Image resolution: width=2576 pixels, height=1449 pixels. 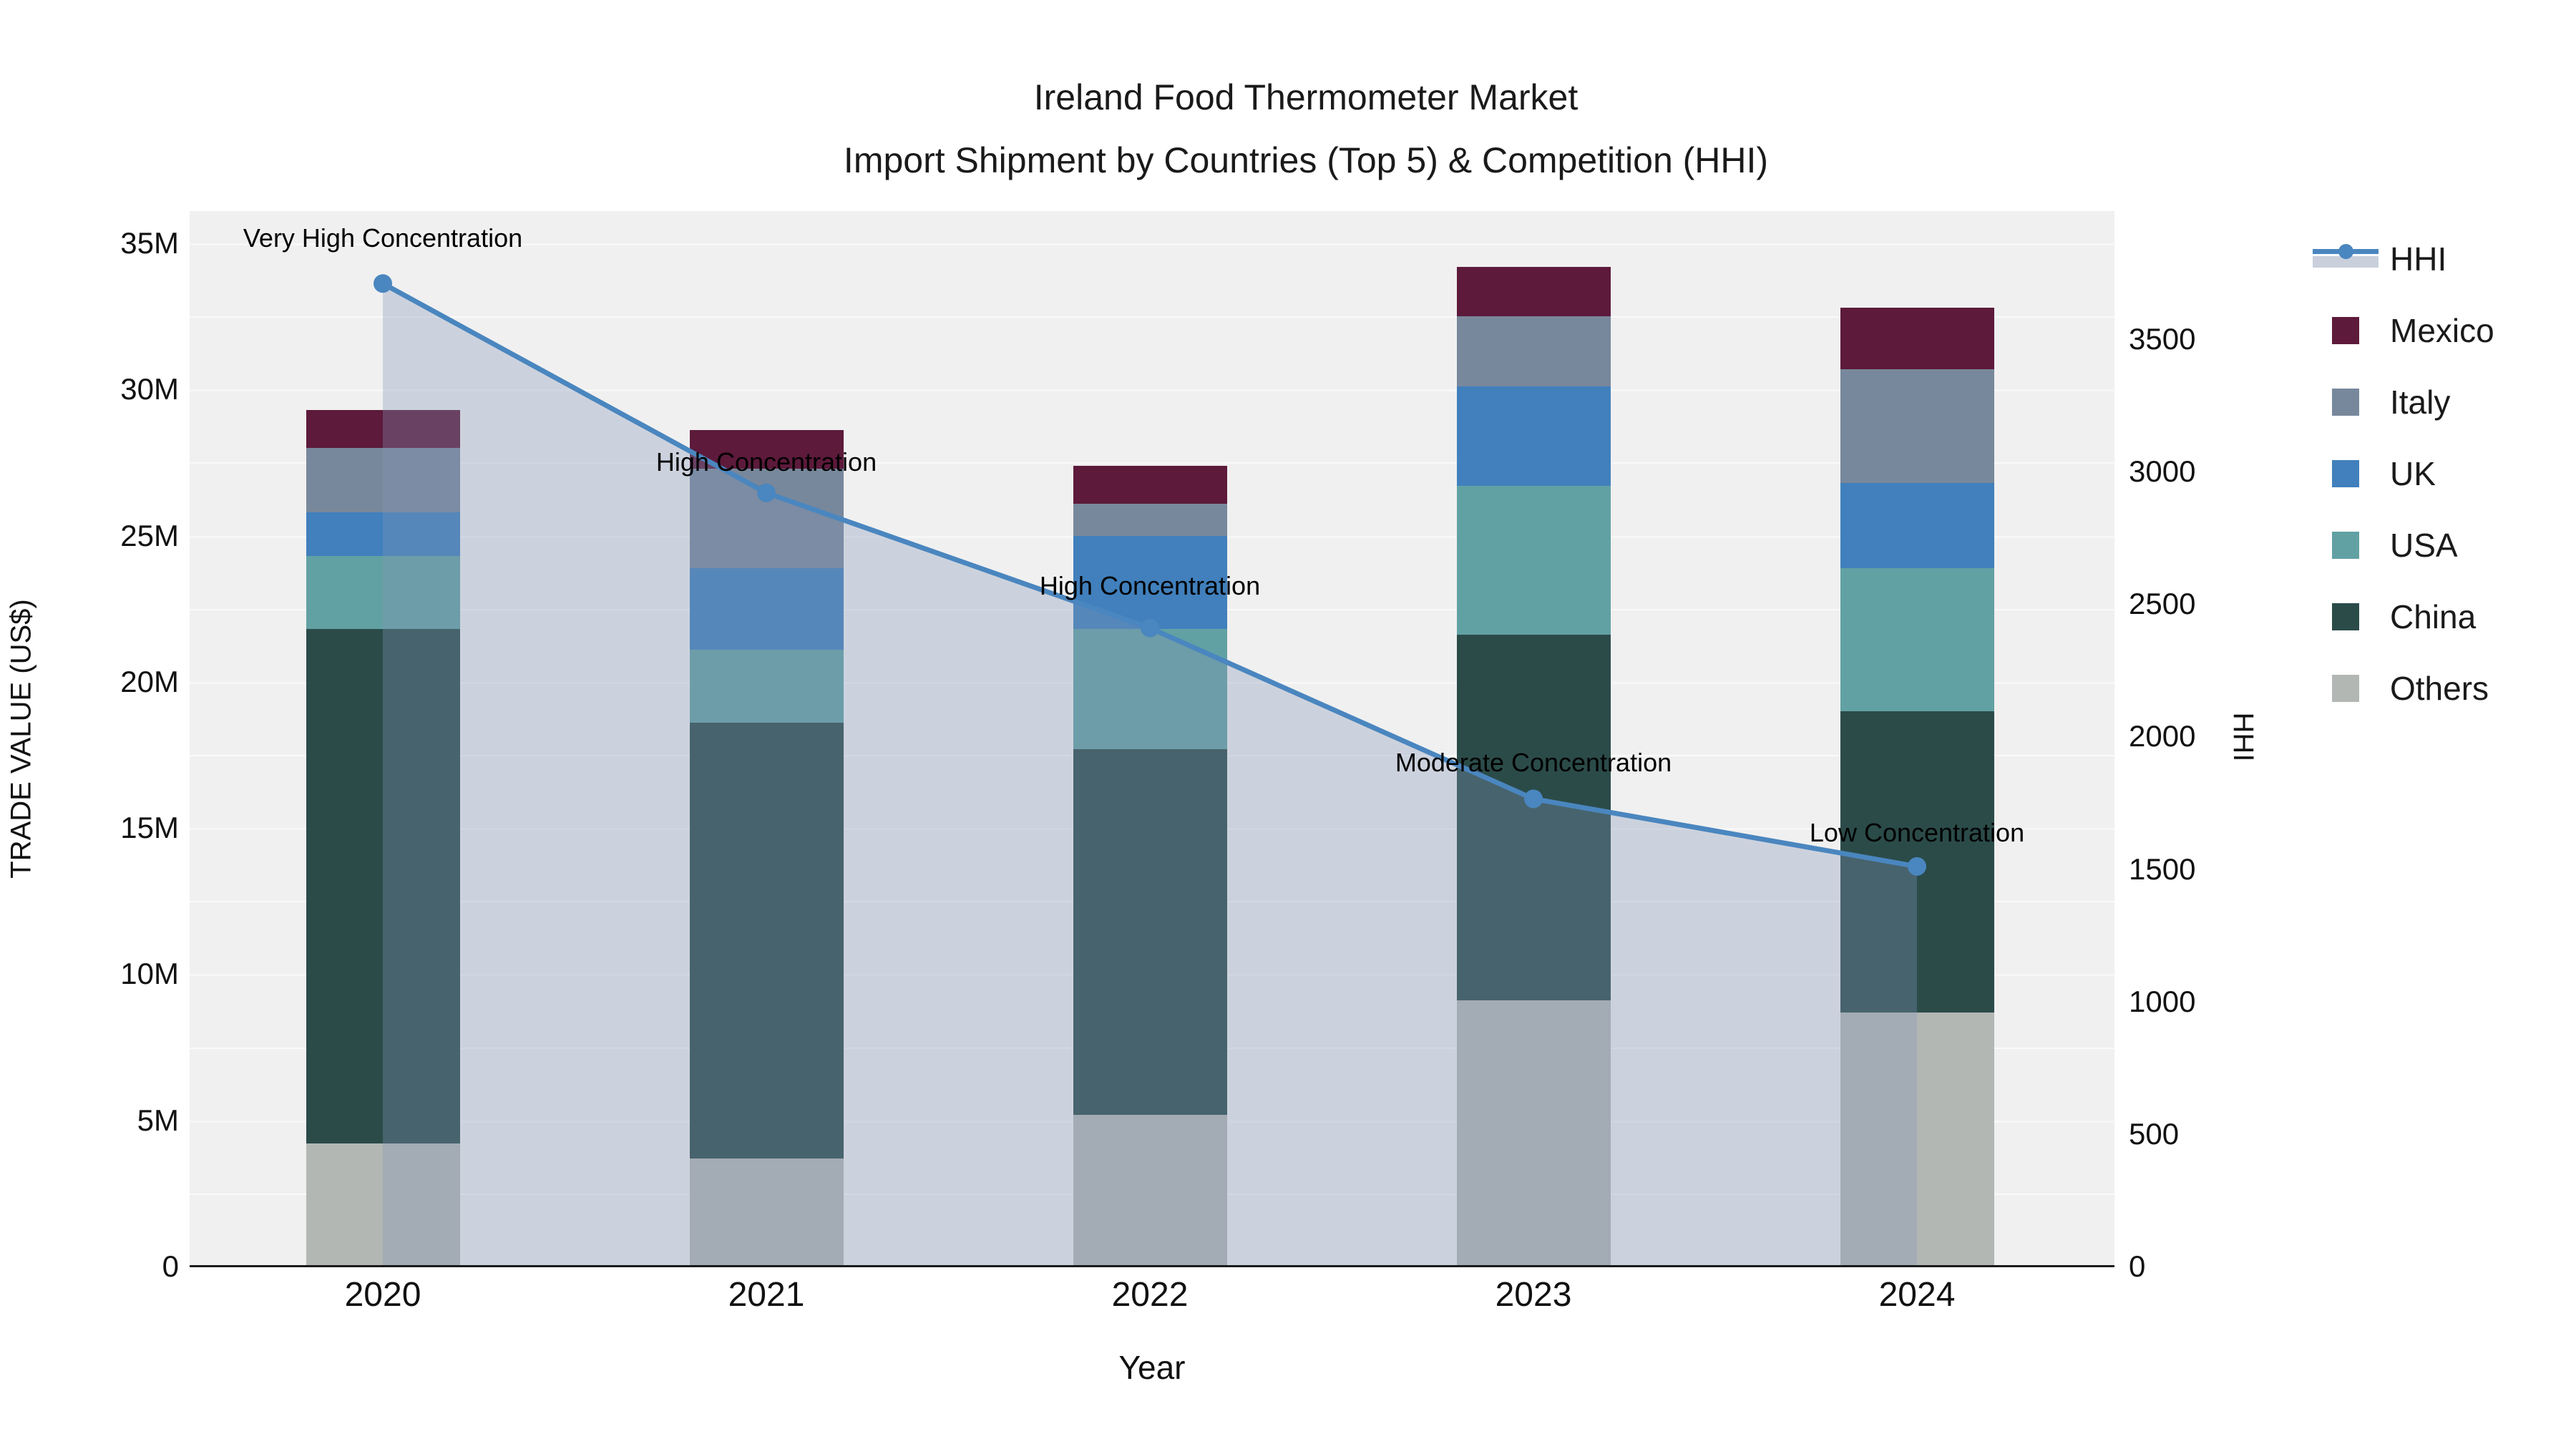 I want to click on bar-2020-mexico, so click(x=383, y=428).